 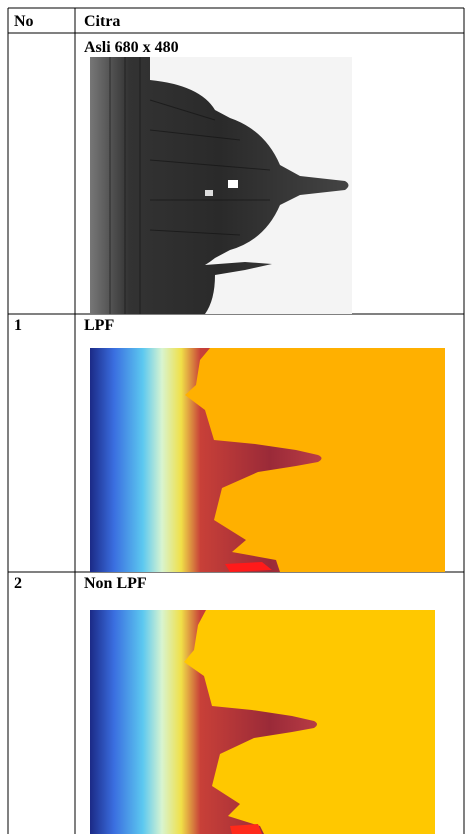 What do you see at coordinates (99, 325) in the screenshot?
I see `caption: LPF` at bounding box center [99, 325].